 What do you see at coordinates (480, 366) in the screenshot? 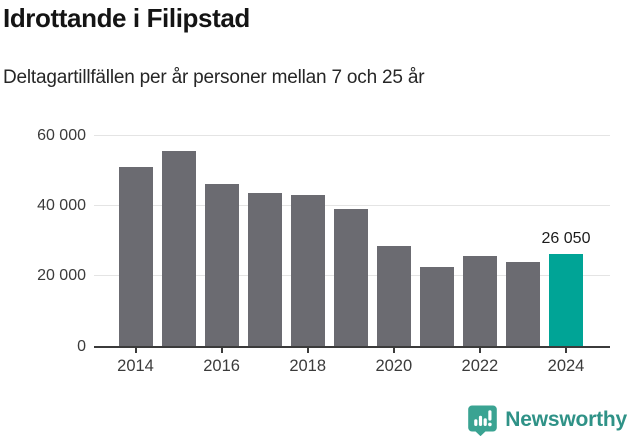
I see `x-axis-label: 2022` at bounding box center [480, 366].